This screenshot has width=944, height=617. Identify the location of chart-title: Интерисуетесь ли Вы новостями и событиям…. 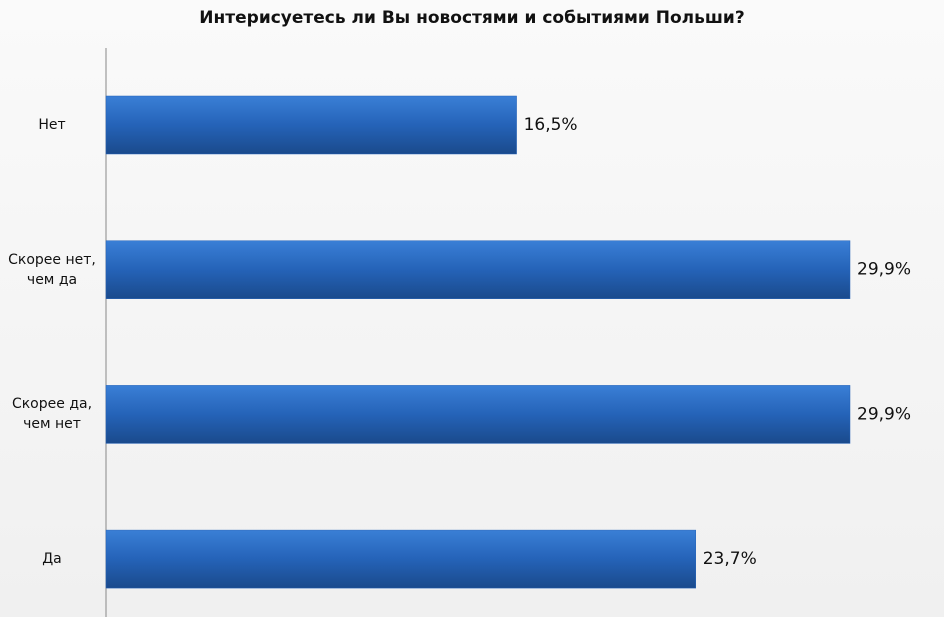
(472, 18).